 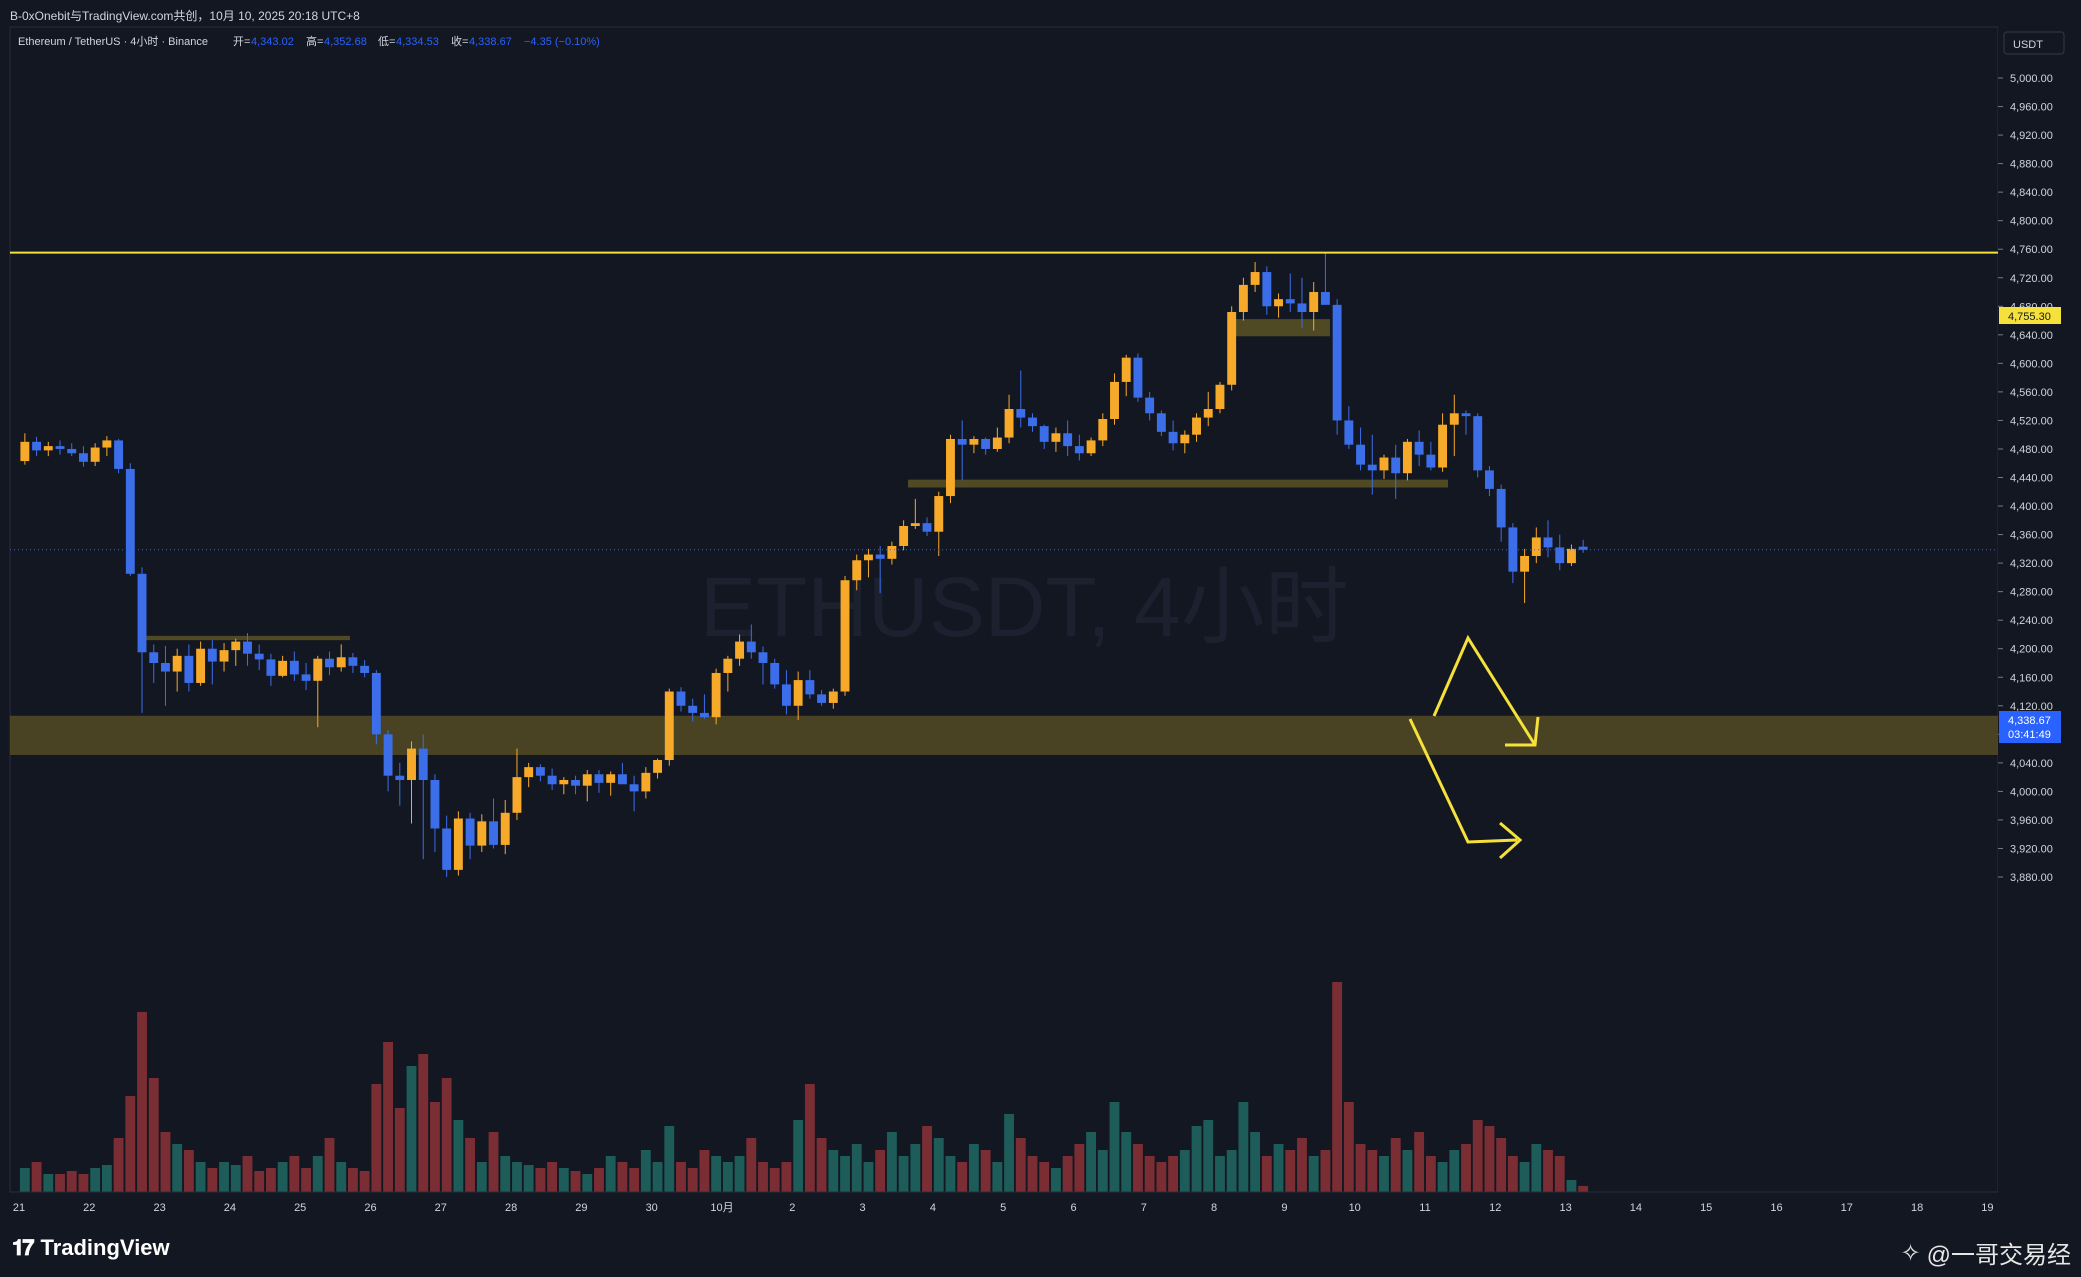 What do you see at coordinates (792, 1208) in the screenshot?
I see `time-tick-label: 2` at bounding box center [792, 1208].